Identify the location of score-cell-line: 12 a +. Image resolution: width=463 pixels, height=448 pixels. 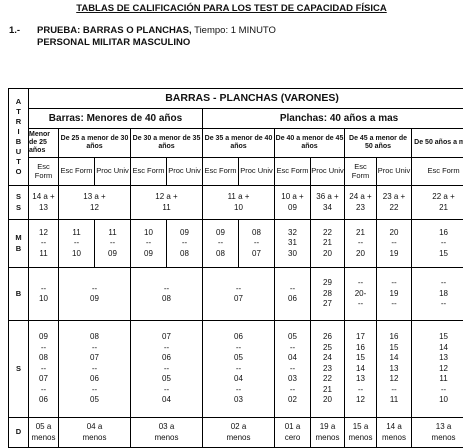
(166, 197).